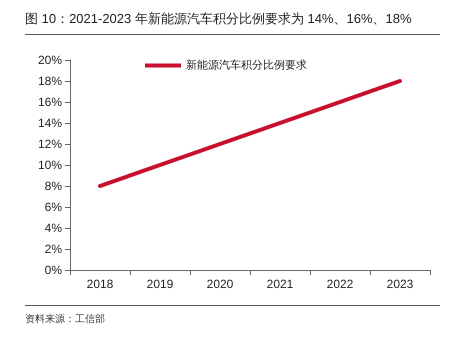 Image resolution: width=450 pixels, height=340 pixels. I want to click on x-tick-label: 2019, so click(160, 284).